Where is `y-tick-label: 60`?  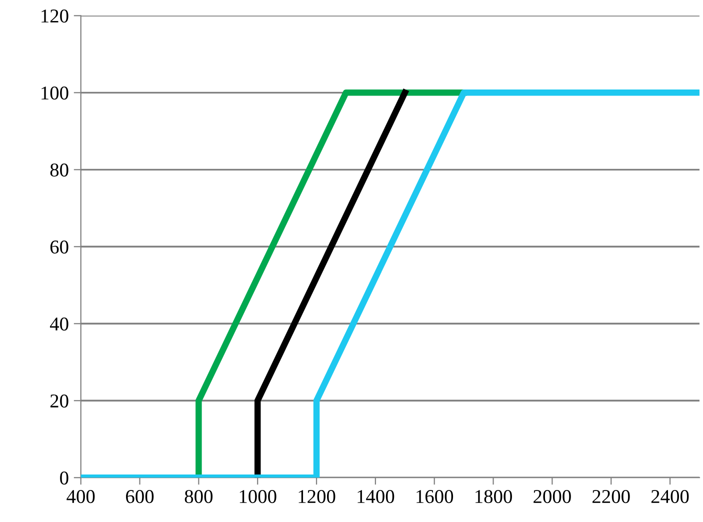
y-tick-label: 60 is located at coordinates (59, 247).